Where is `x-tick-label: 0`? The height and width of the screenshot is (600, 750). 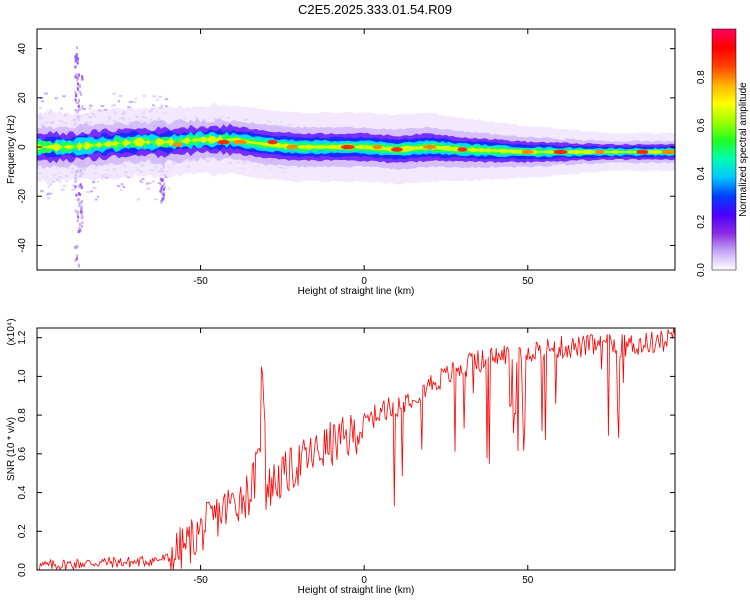
x-tick-label: 0 is located at coordinates (364, 281).